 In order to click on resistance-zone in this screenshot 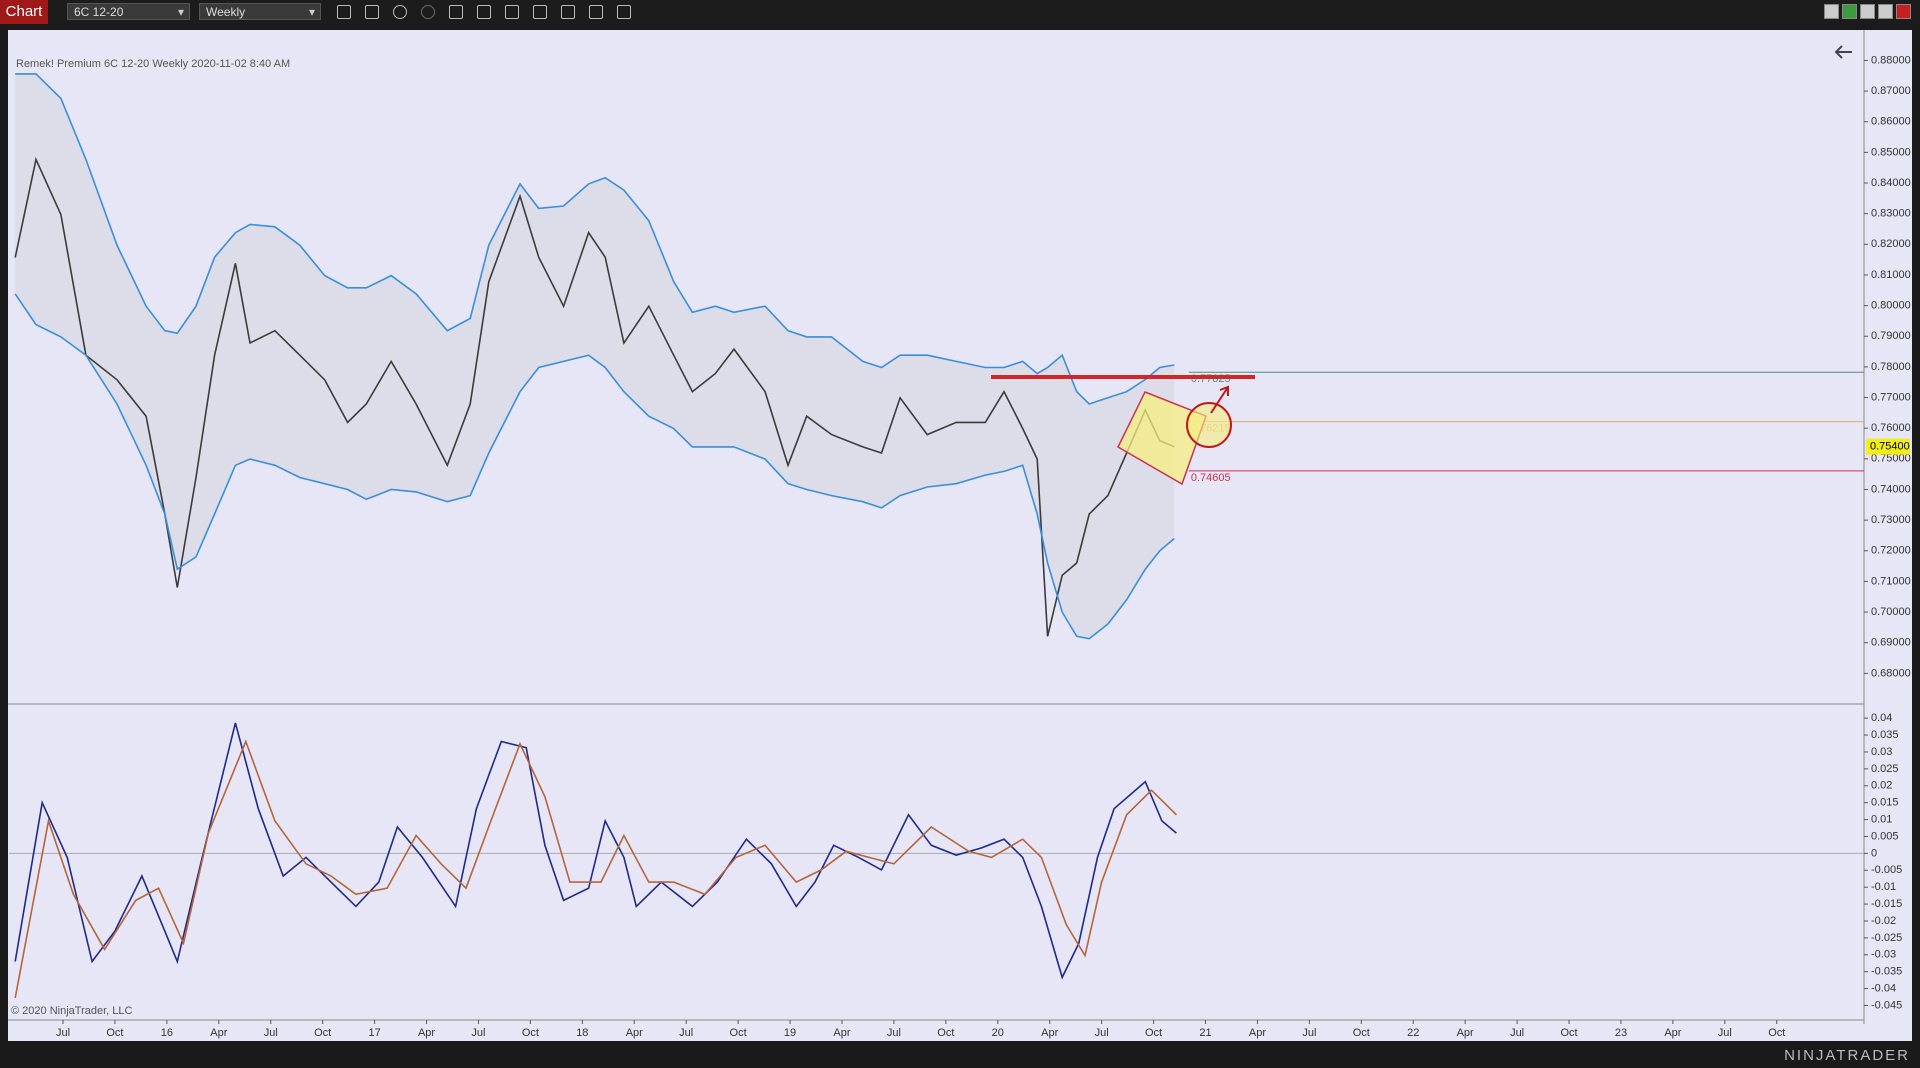, I will do `click(1123, 377)`.